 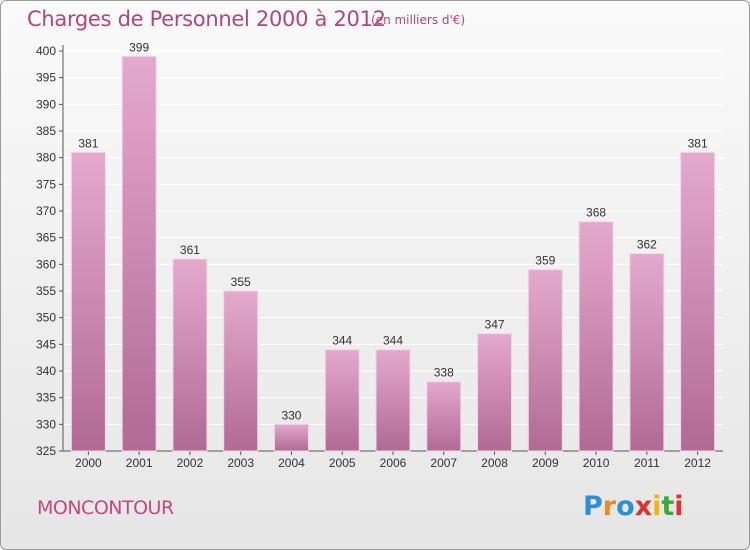 I want to click on data-label-2006: 344, so click(x=393, y=341).